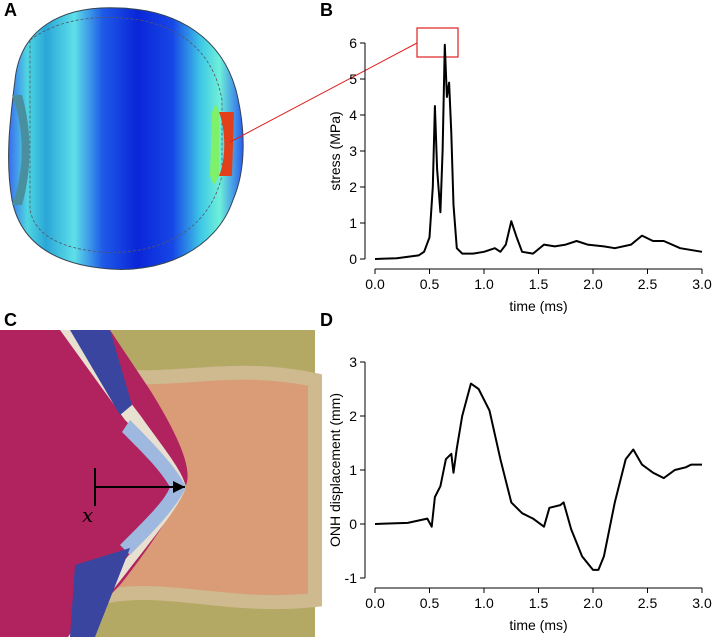  I want to click on y-tick-label: 6, so click(353, 43).